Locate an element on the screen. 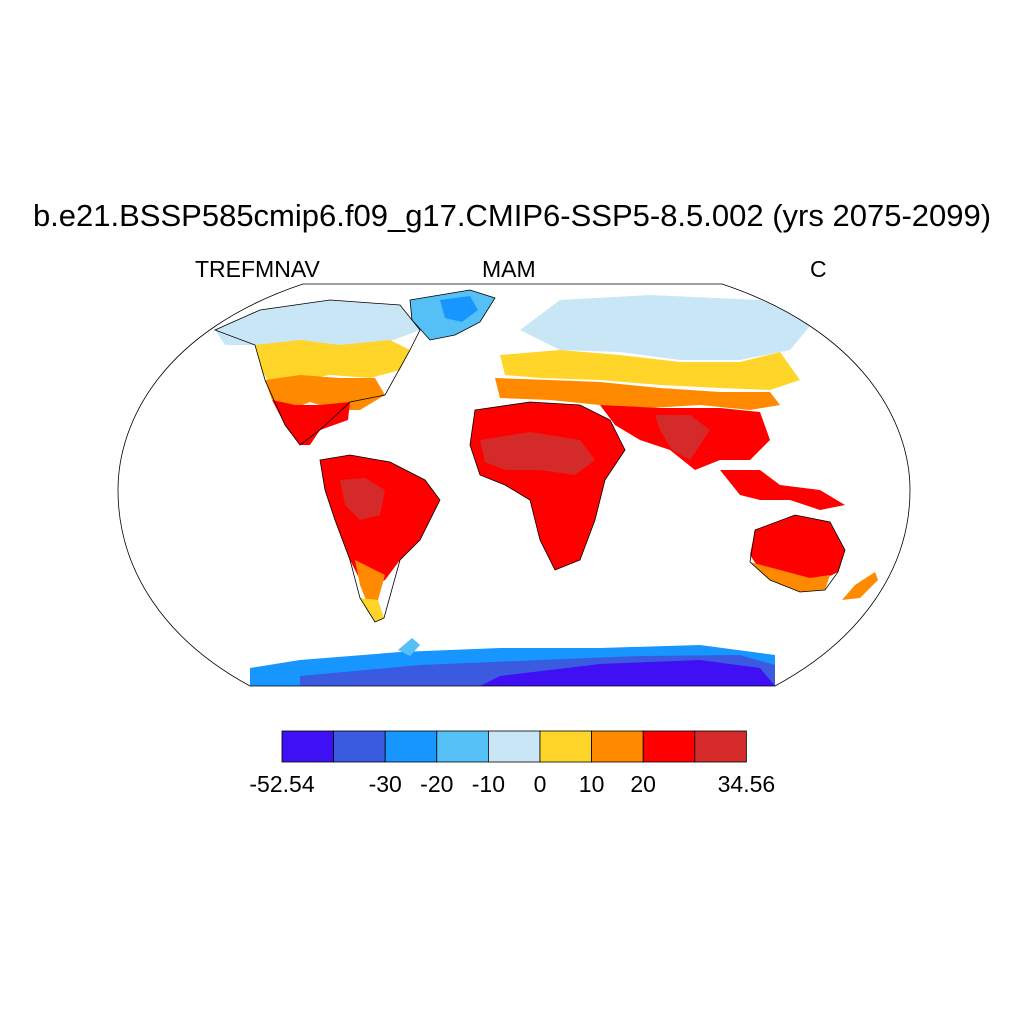 The image size is (1024, 1024). variable-label: TREFMNAV is located at coordinates (257, 269).